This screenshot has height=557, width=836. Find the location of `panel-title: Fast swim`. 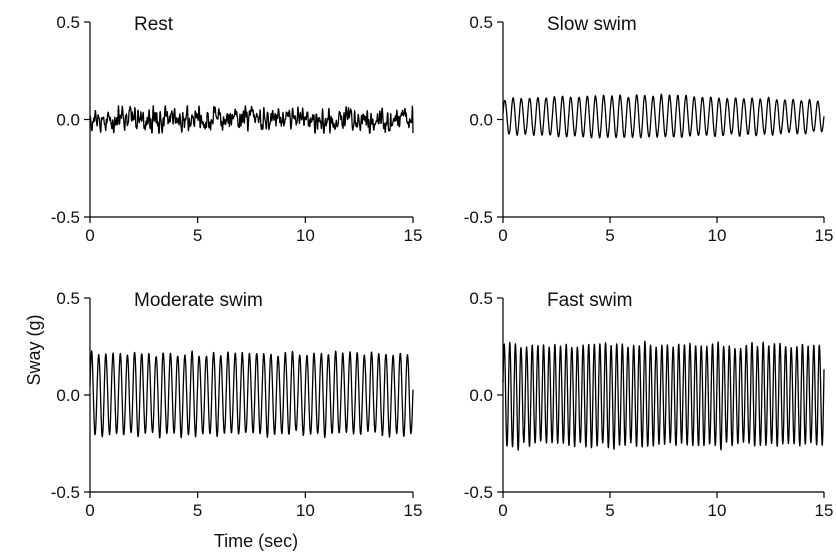

panel-title: Fast swim is located at coordinates (590, 300).